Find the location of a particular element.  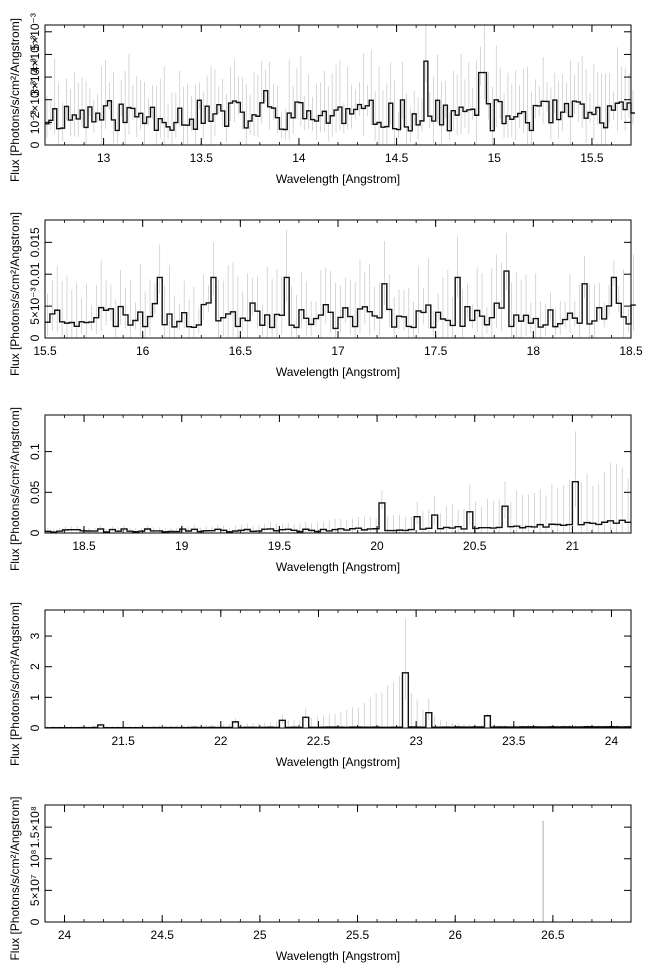

y-axis: 0 1 2 3 is located at coordinates (329, 681).